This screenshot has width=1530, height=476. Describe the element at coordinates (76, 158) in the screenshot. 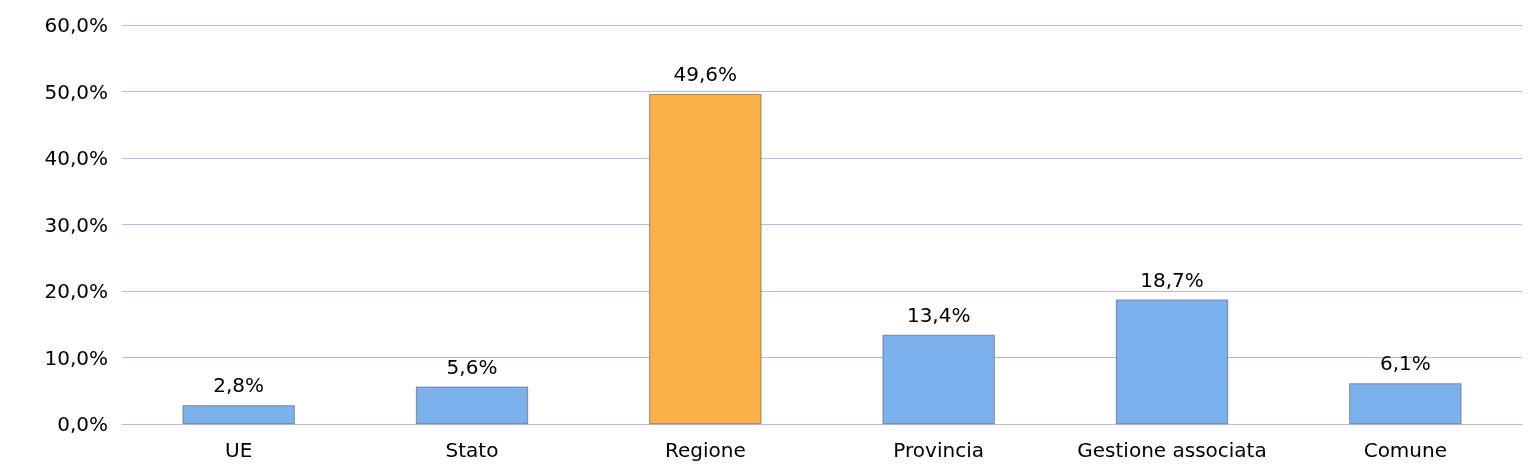

I see `y-tick-label: 40,0%` at that location.